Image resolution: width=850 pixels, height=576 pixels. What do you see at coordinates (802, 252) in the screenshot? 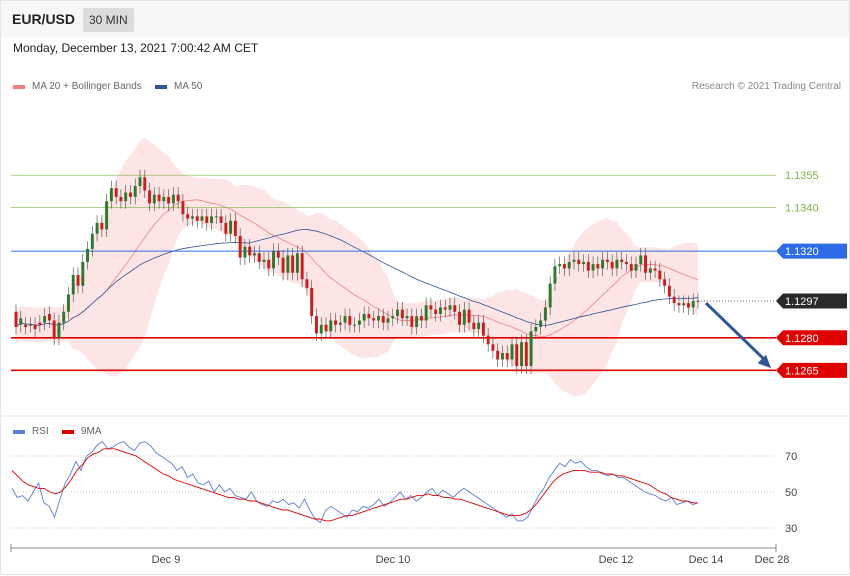
I see `level-label-1.1320: 1.1320` at bounding box center [802, 252].